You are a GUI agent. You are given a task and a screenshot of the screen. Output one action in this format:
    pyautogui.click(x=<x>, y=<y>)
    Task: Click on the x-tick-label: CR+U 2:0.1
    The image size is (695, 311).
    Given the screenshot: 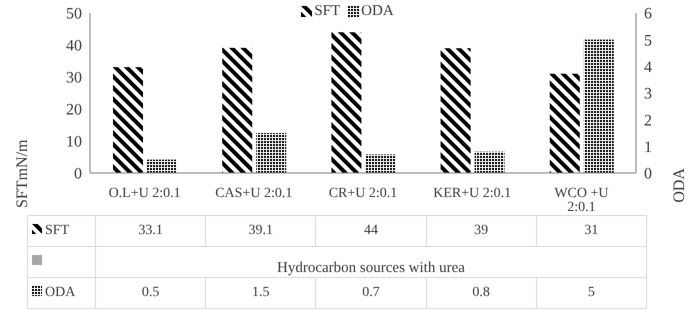 What is the action you would take?
    pyautogui.click(x=363, y=193)
    